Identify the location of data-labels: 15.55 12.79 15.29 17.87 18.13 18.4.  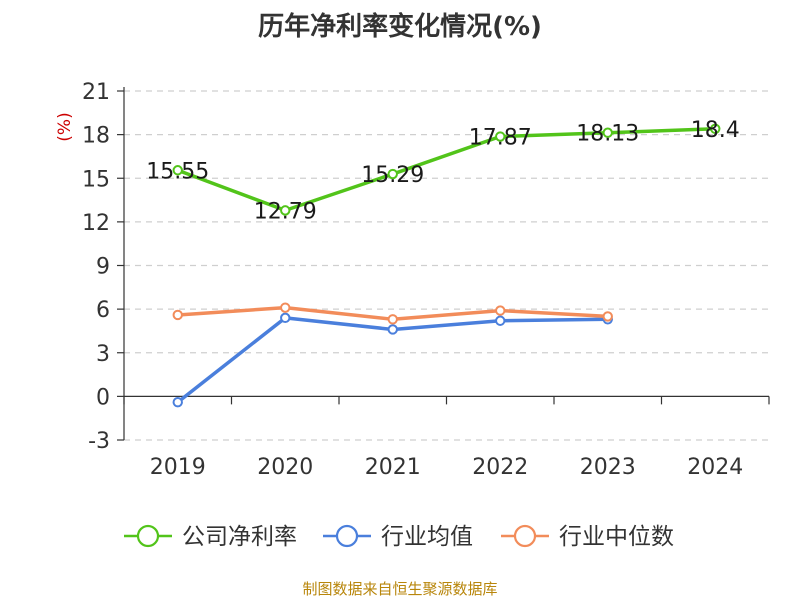
(442, 171).